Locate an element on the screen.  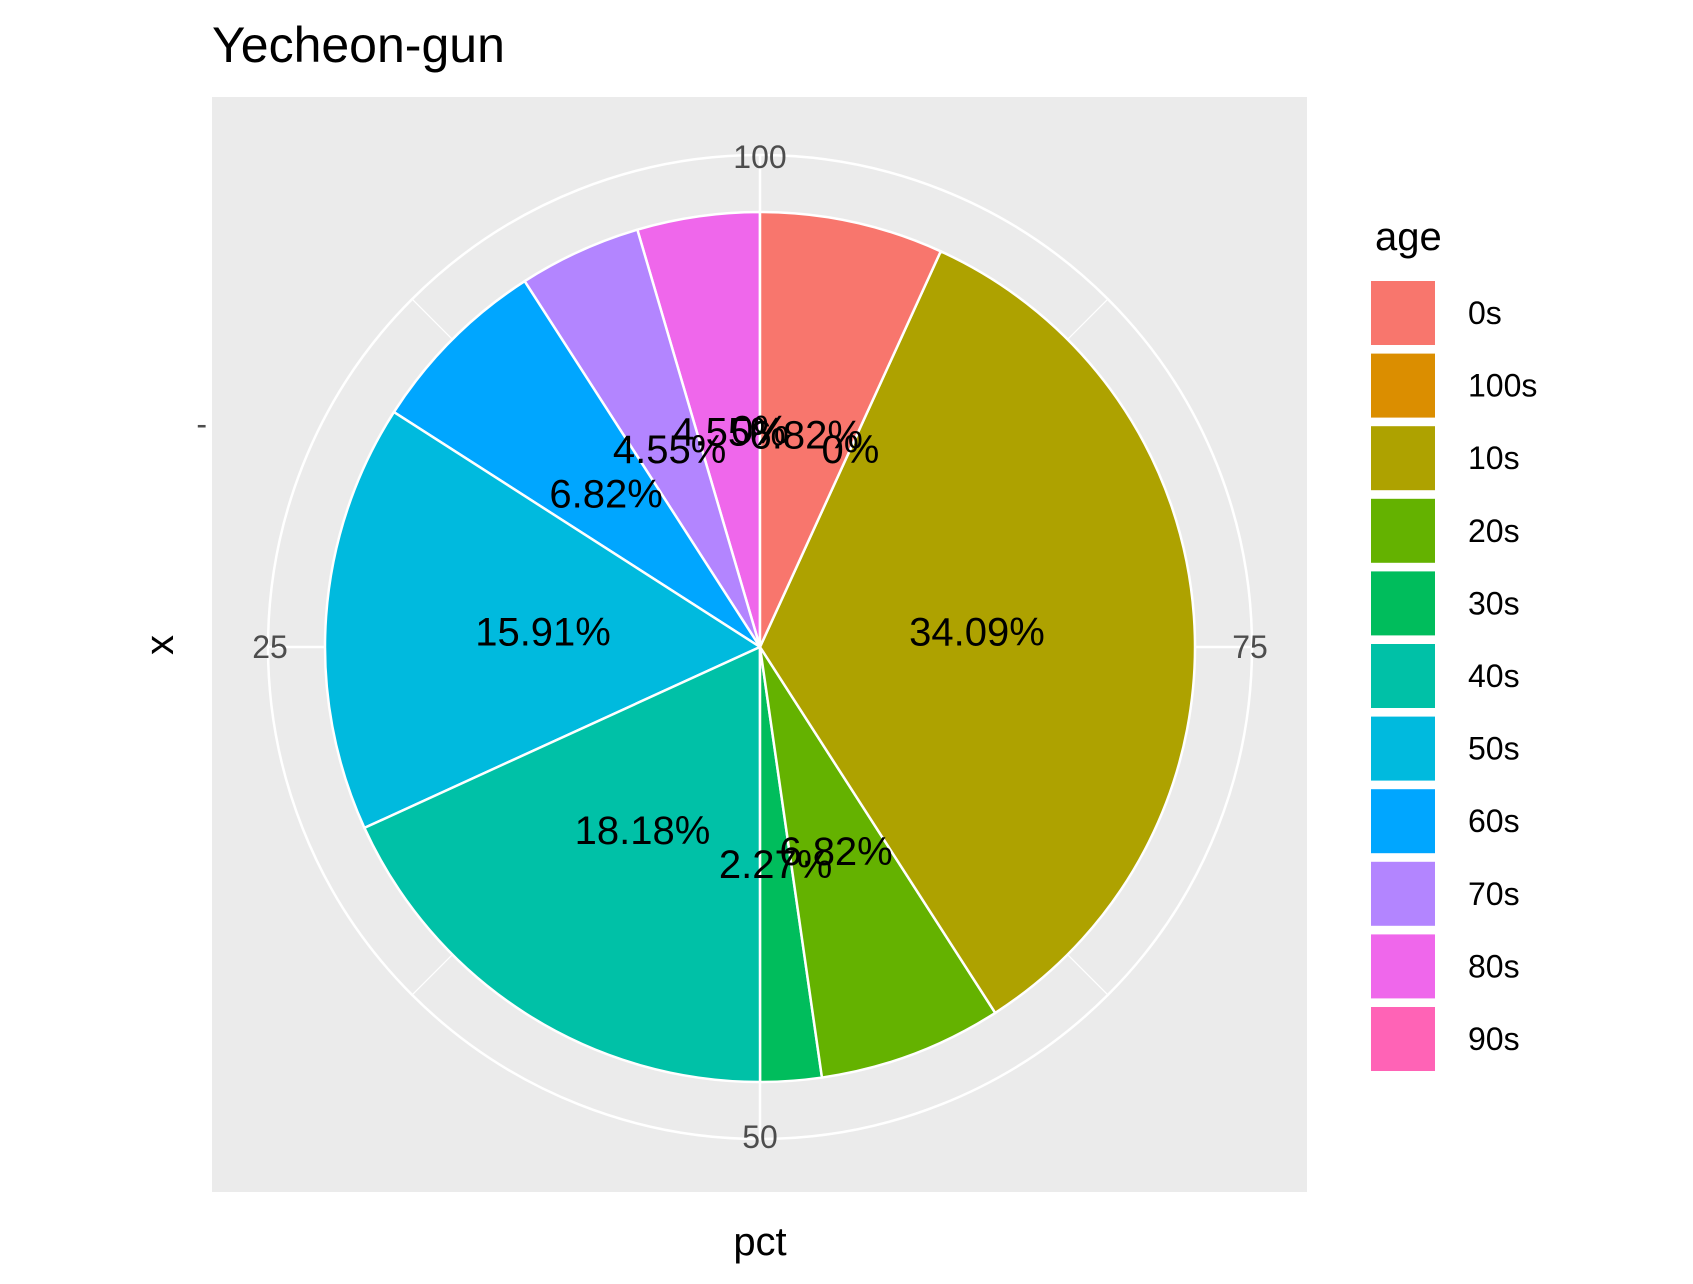
legend-label-50s: 50s is located at coordinates (1494, 749).